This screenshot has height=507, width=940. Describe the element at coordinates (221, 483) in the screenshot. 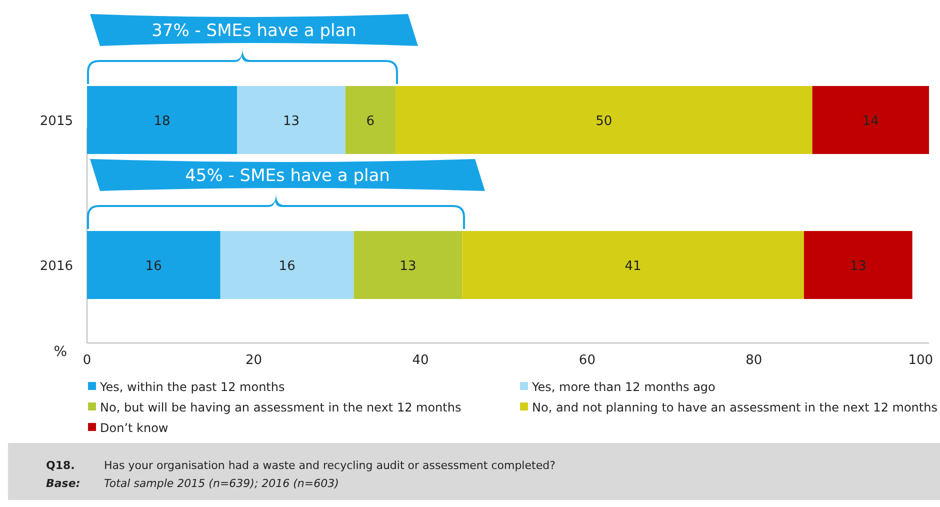

I see `text: Total sample 2015 (n=639); 2016 (n=603)` at that location.